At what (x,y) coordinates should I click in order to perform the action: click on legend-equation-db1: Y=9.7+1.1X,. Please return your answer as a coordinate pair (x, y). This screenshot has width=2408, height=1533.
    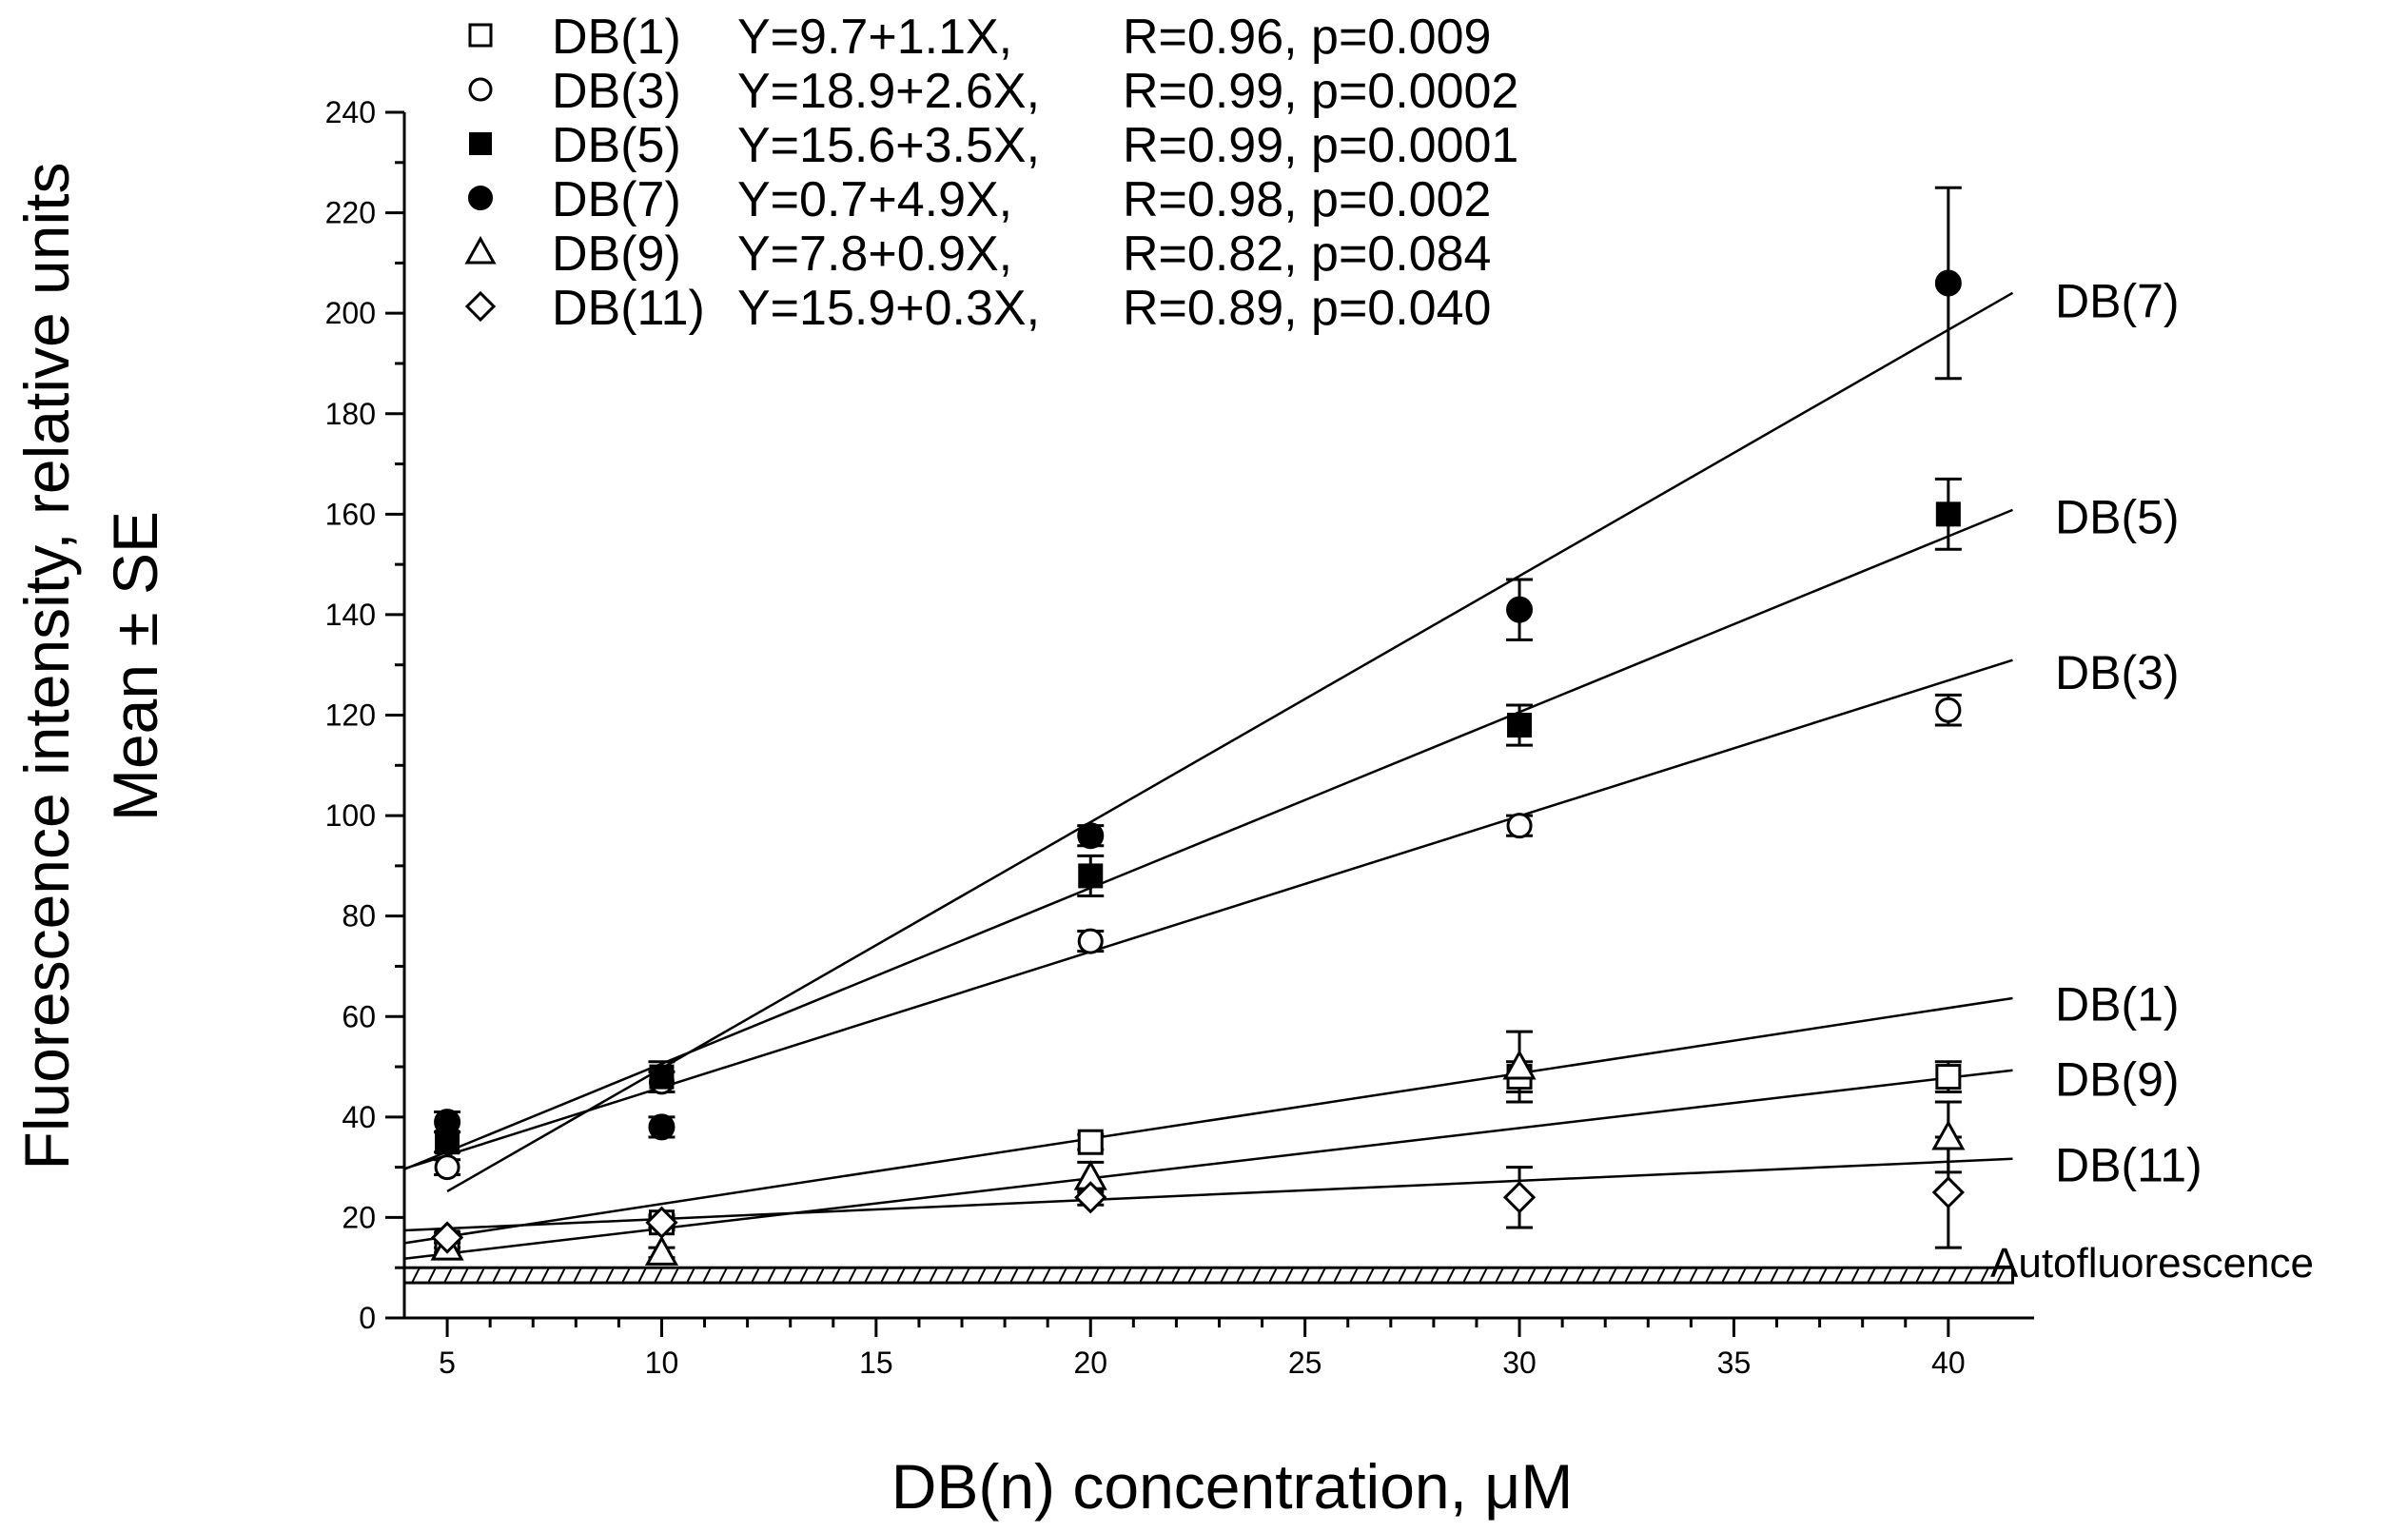
    Looking at the image, I should click on (874, 38).